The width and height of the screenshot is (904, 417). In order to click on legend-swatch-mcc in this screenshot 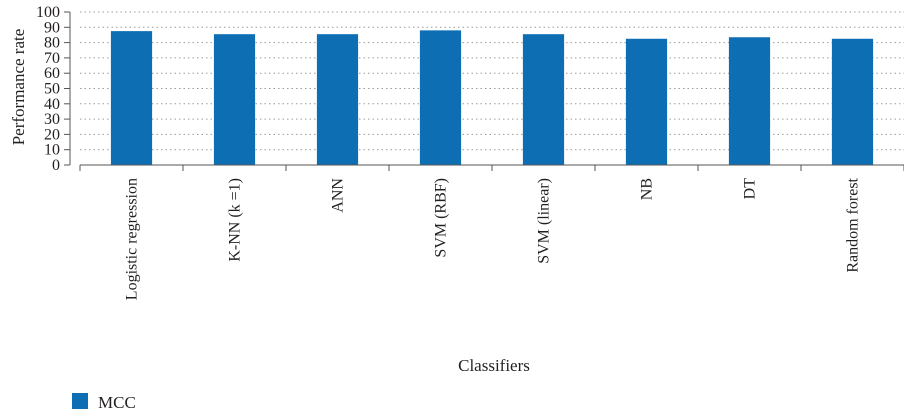, I will do `click(80, 401)`.